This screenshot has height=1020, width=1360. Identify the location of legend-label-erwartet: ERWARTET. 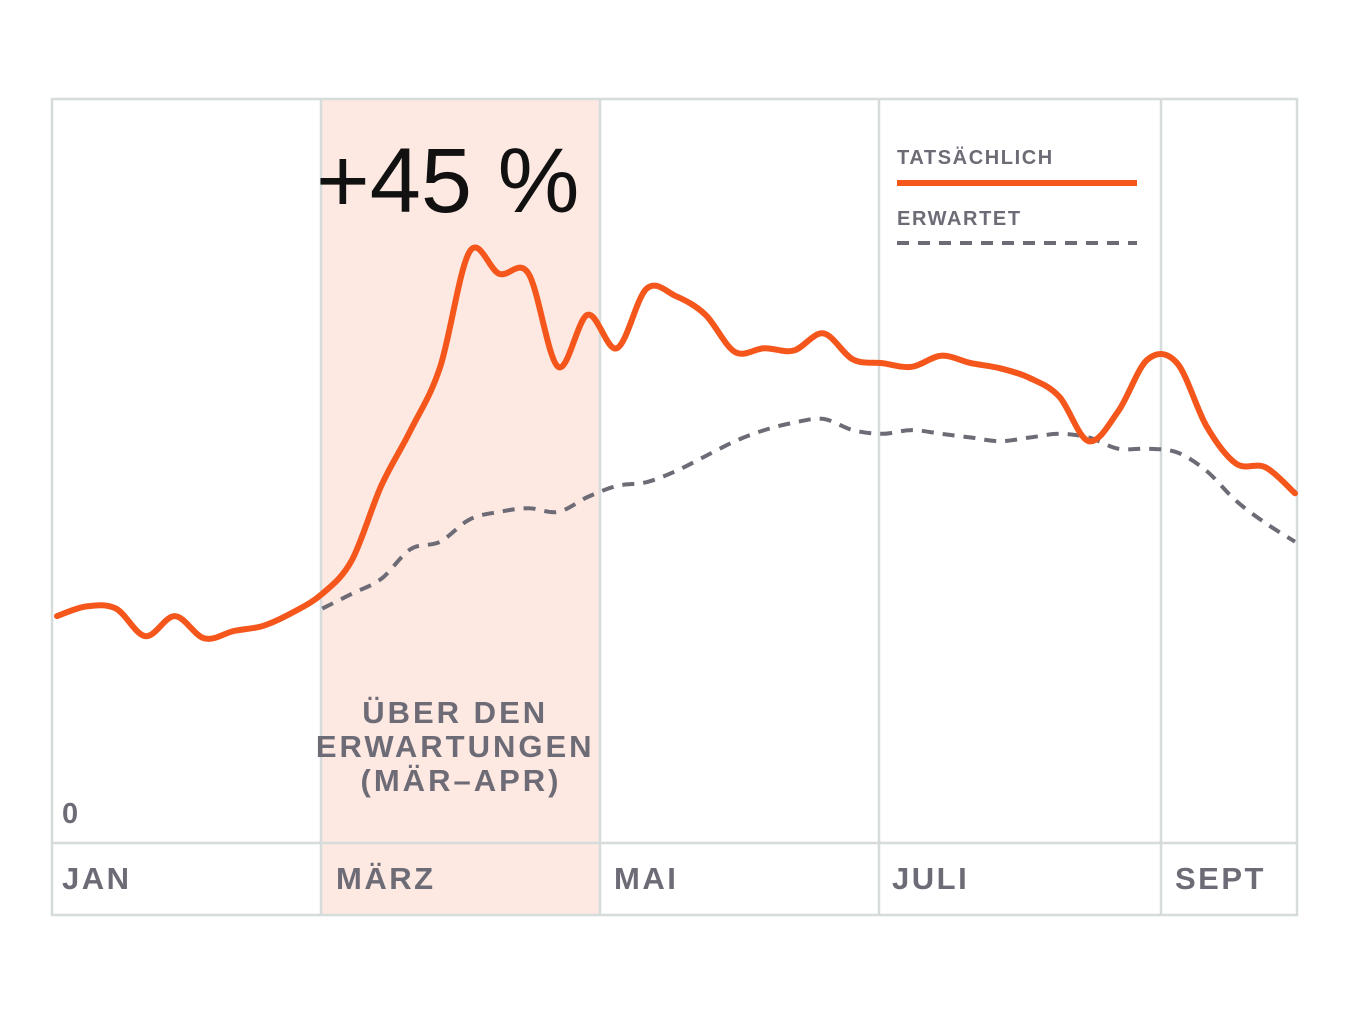
(959, 219).